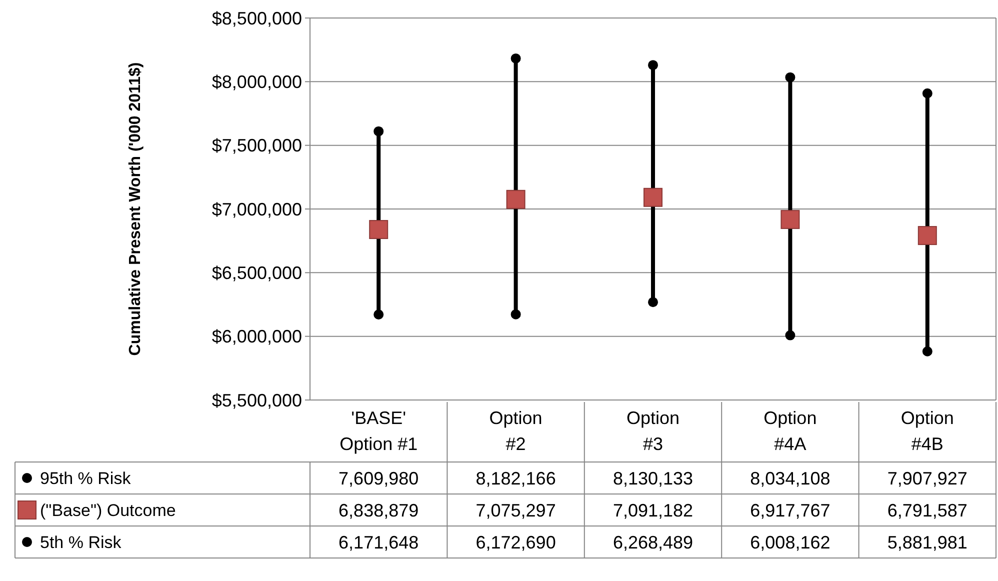 This screenshot has width=998, height=581. I want to click on y-axis-title: Cumulative Present Worth ('000 2011$), so click(135, 209).